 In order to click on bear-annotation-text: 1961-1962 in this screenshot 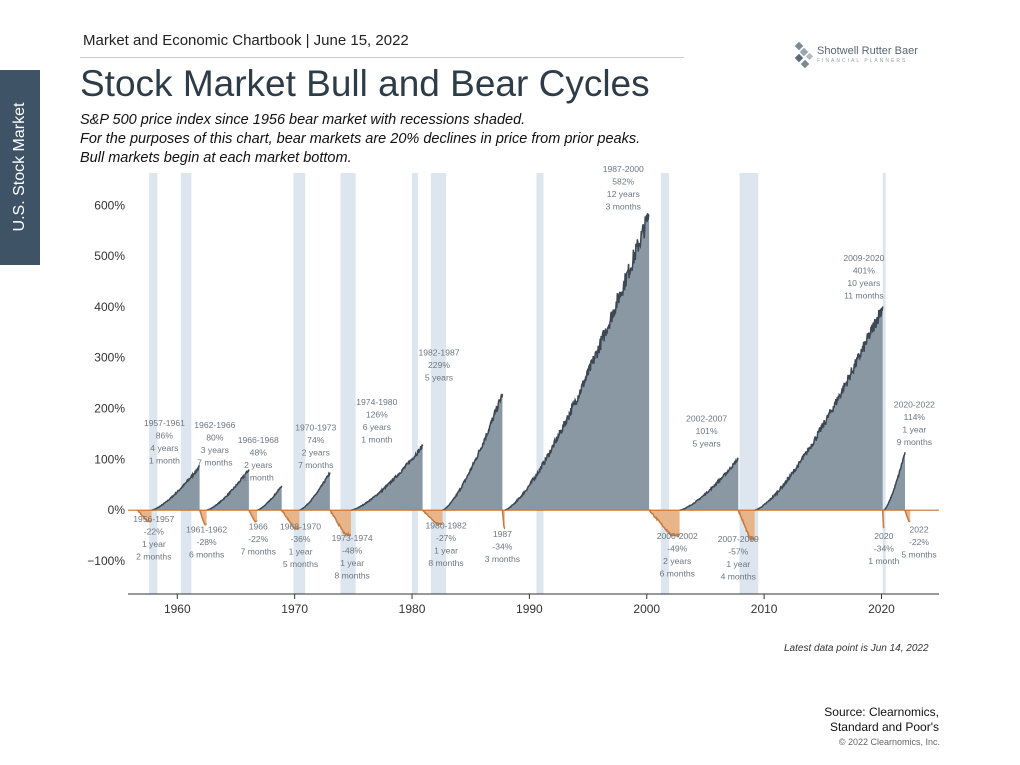, I will do `click(206, 530)`.